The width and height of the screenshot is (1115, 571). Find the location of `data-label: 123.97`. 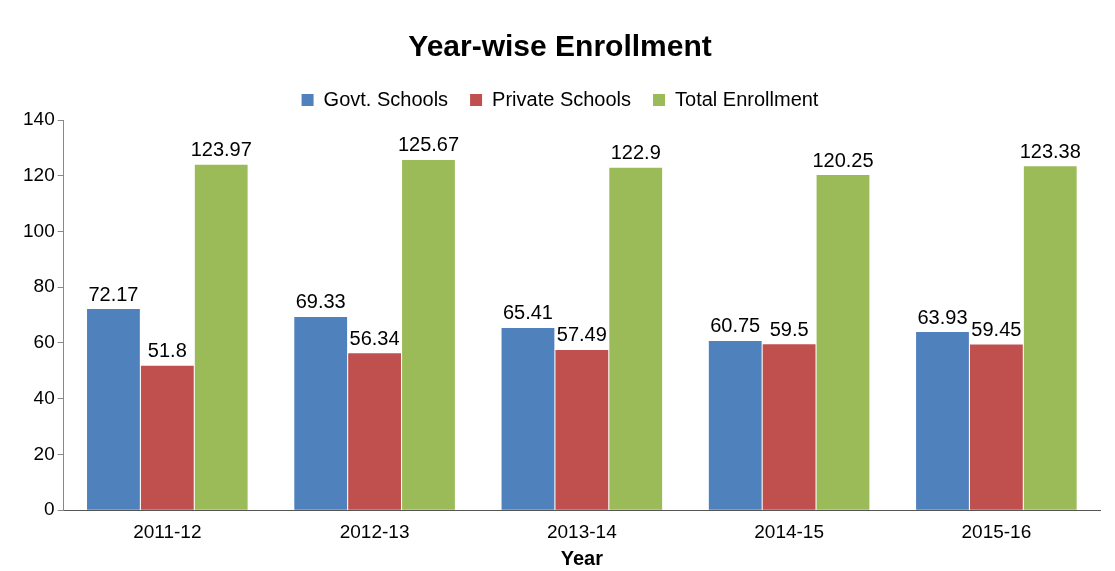

data-label: 123.97 is located at coordinates (221, 149).